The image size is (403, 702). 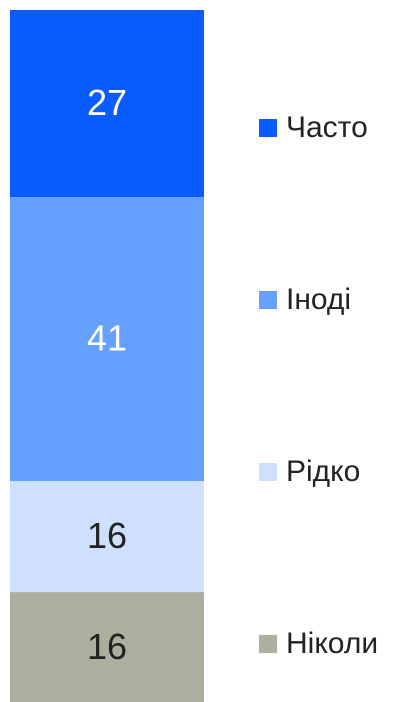 I want to click on legend-label: Рідко, so click(x=323, y=471).